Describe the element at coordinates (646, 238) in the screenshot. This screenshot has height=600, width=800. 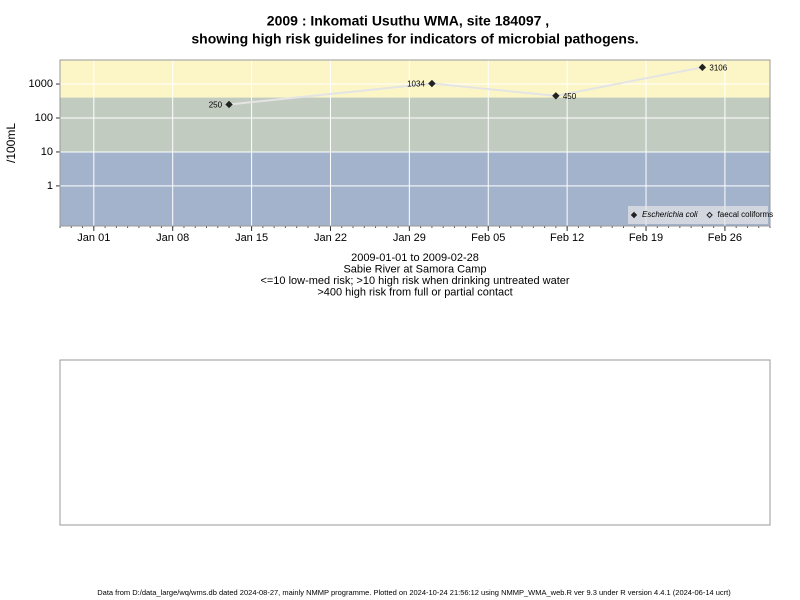
I see `x-tick-label: Feb 19` at that location.